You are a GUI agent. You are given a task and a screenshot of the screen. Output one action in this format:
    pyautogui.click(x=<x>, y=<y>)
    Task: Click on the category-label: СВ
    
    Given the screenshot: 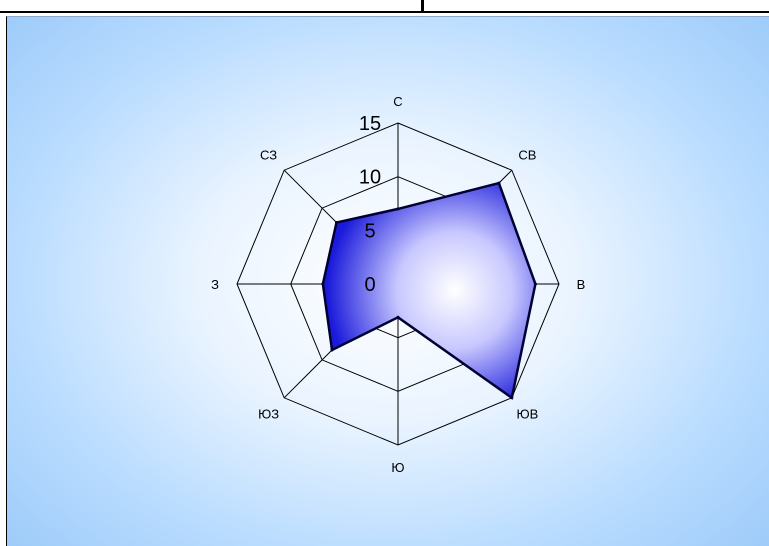 What is the action you would take?
    pyautogui.click(x=527, y=155)
    